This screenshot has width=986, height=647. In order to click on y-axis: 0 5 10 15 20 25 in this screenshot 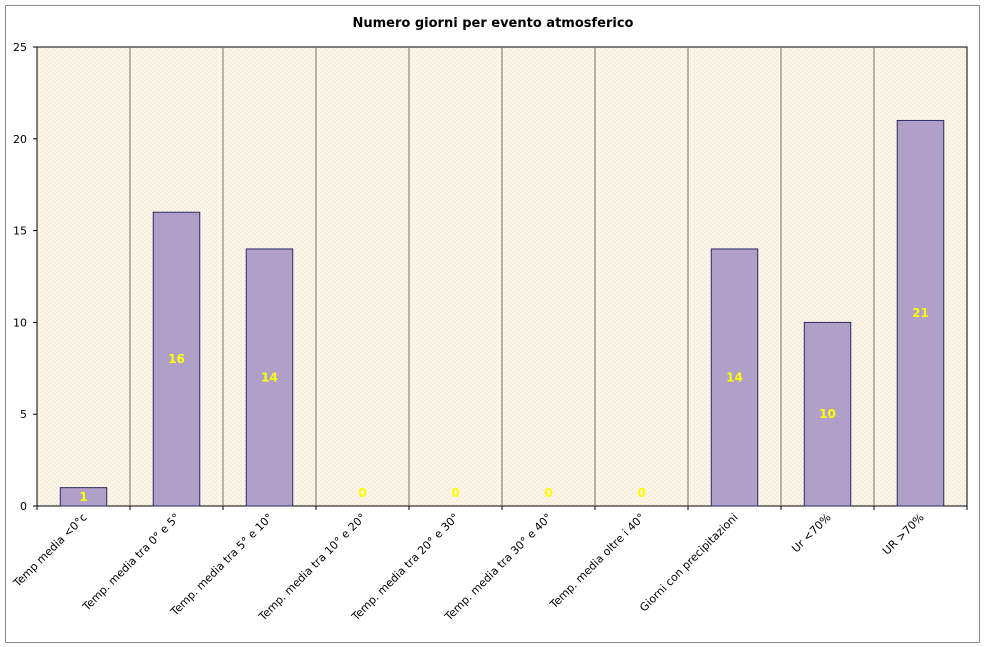, I will do `click(25, 277)`.